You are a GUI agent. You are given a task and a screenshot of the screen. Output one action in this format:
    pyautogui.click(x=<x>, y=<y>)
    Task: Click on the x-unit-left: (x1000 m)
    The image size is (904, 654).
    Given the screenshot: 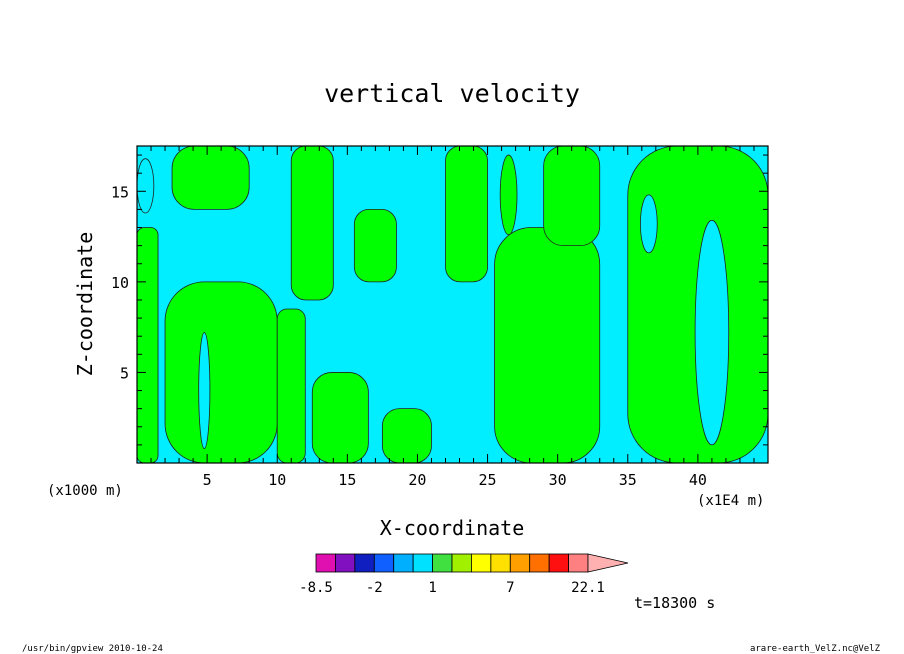 What is the action you would take?
    pyautogui.click(x=85, y=491)
    